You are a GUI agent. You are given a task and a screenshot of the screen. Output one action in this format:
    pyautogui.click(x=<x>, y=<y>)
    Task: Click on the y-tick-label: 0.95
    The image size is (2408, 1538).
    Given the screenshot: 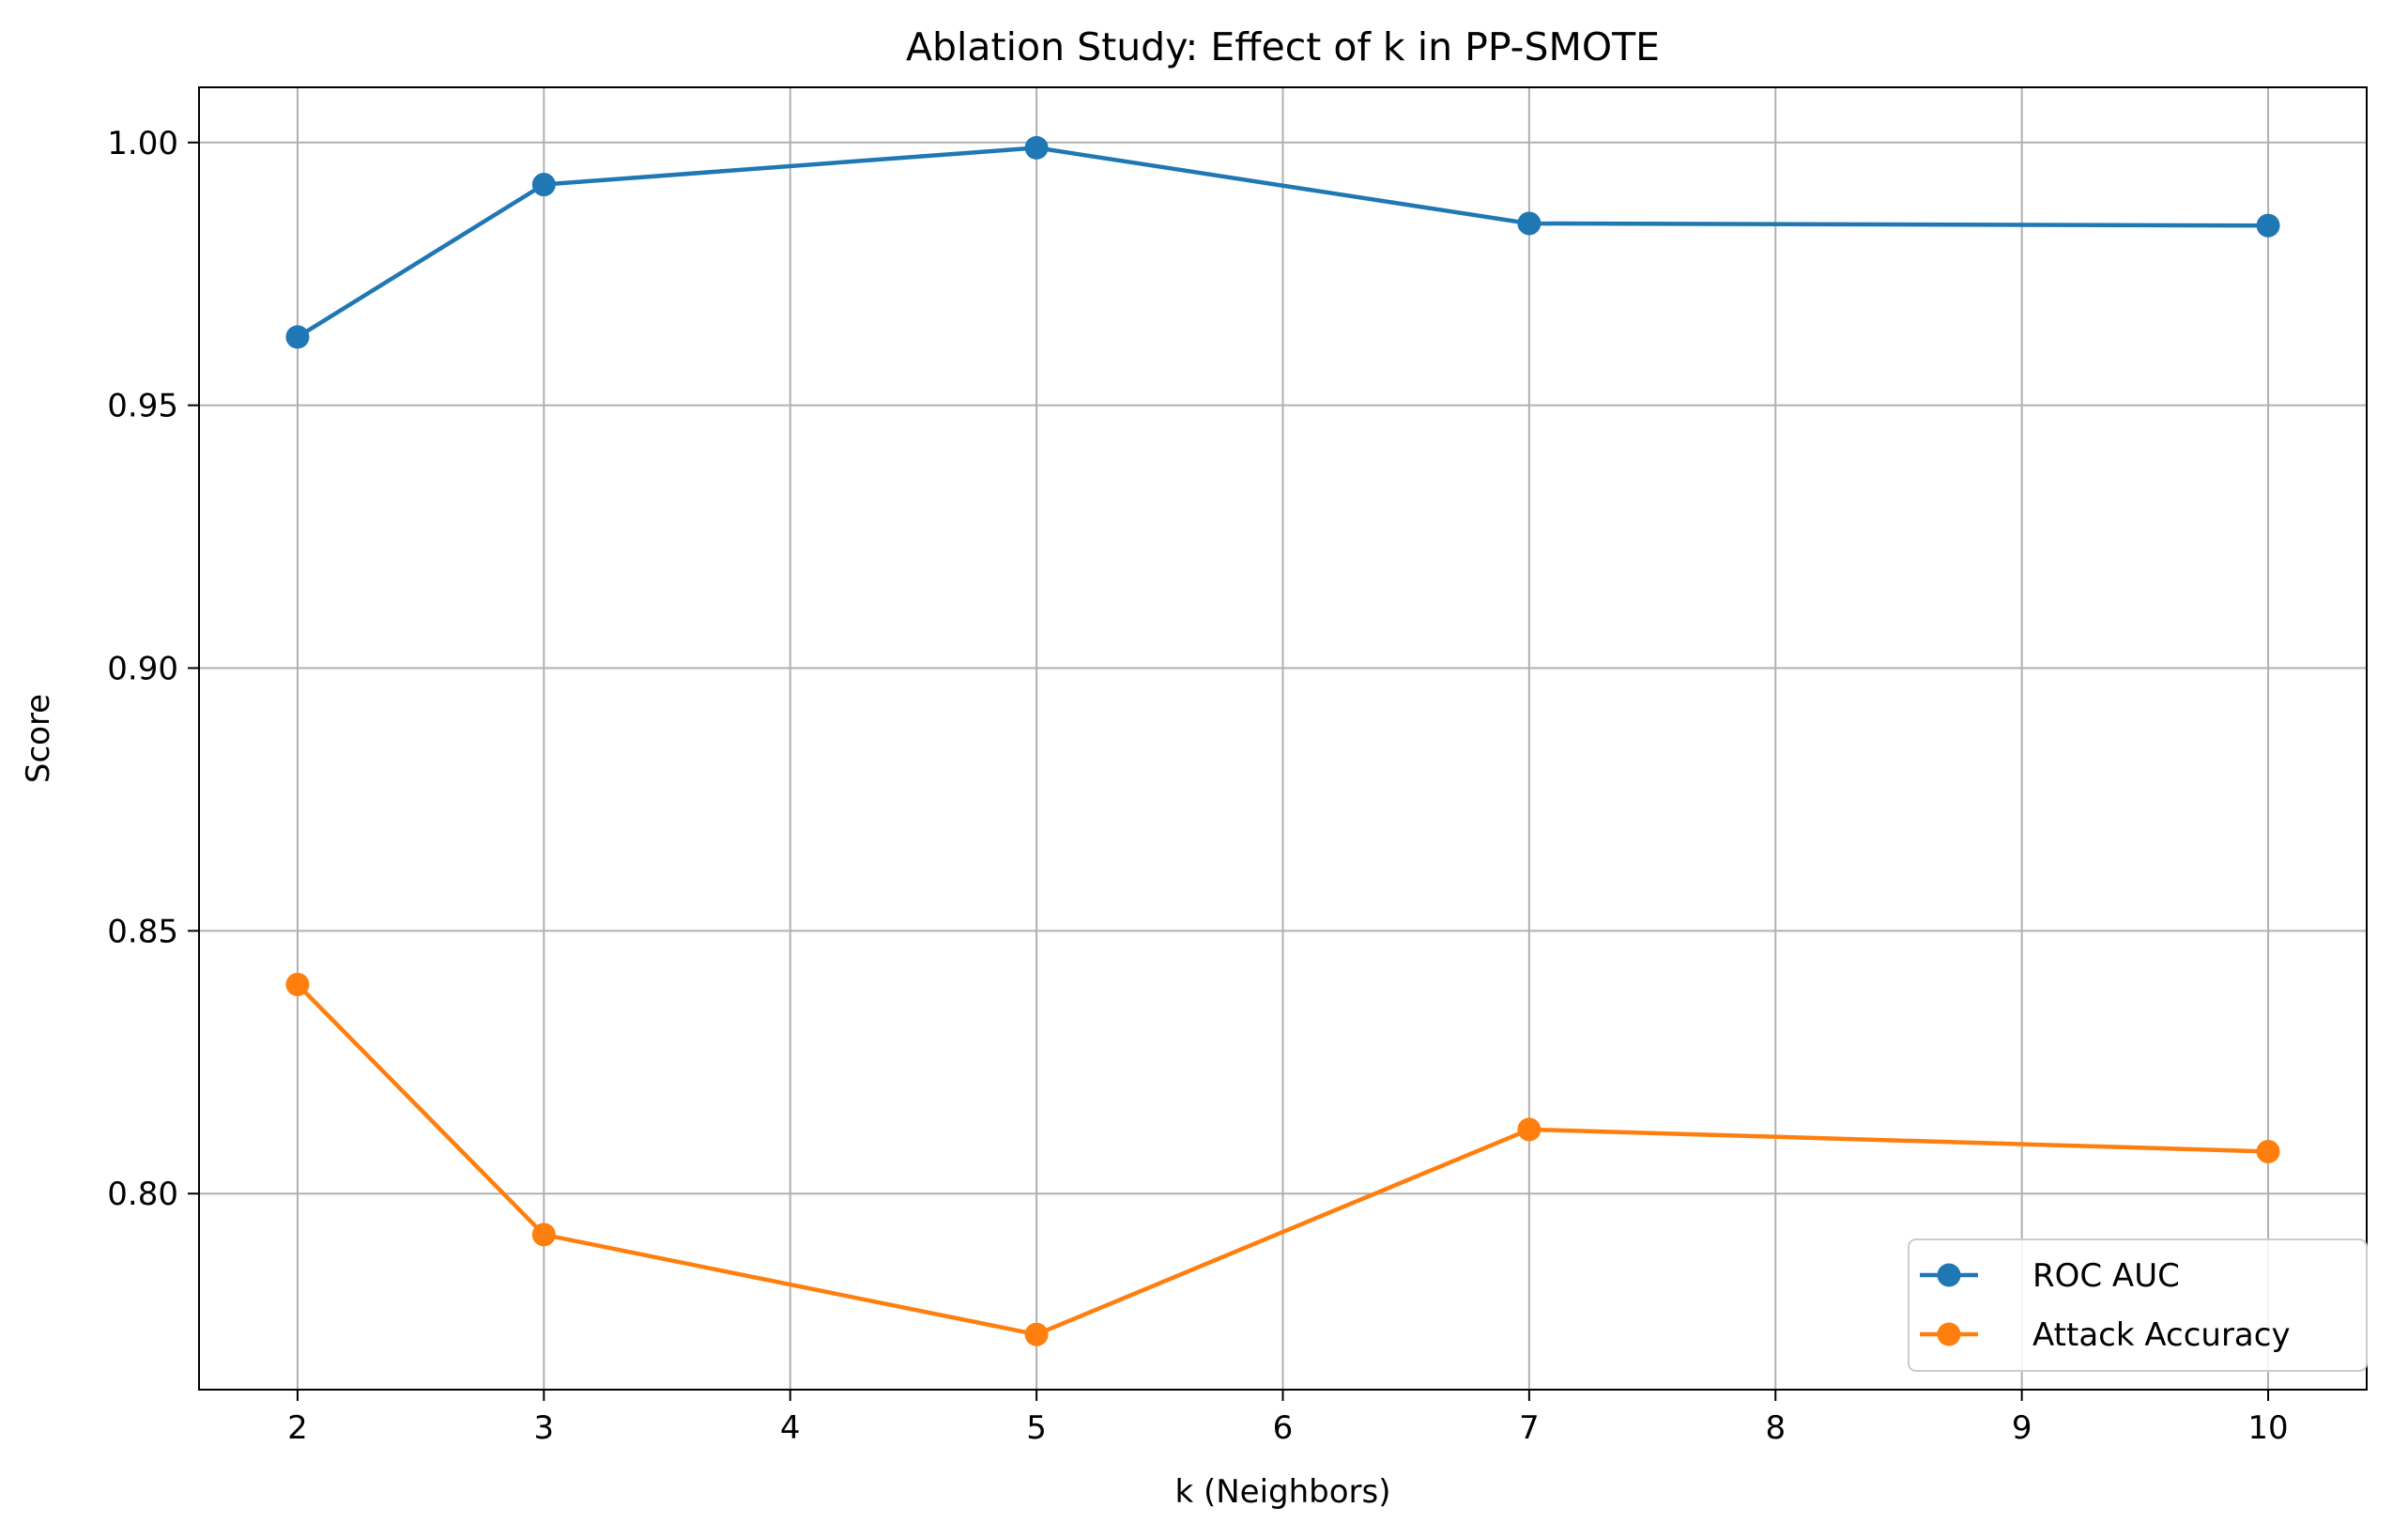 What is the action you would take?
    pyautogui.click(x=142, y=406)
    